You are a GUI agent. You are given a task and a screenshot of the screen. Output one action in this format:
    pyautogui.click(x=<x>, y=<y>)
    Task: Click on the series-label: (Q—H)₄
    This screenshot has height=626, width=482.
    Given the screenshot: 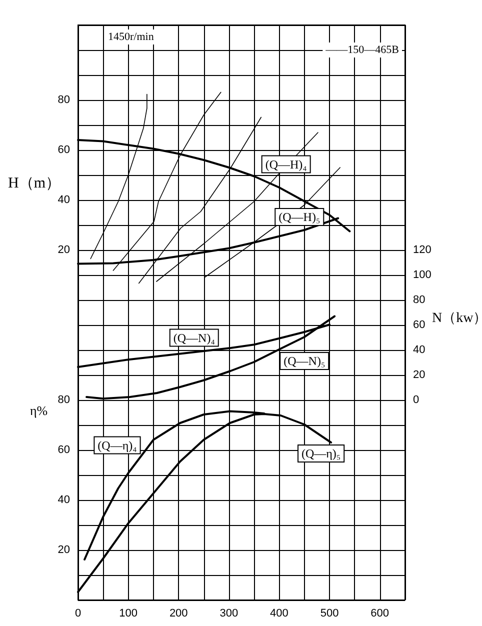 What is the action you would take?
    pyautogui.click(x=286, y=164)
    